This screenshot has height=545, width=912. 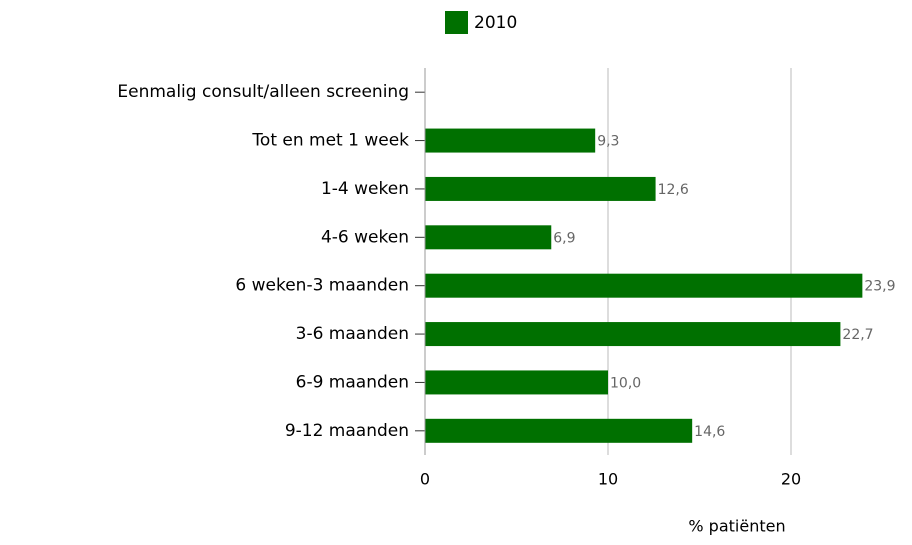 I want to click on value-label: 6,9, so click(x=564, y=238).